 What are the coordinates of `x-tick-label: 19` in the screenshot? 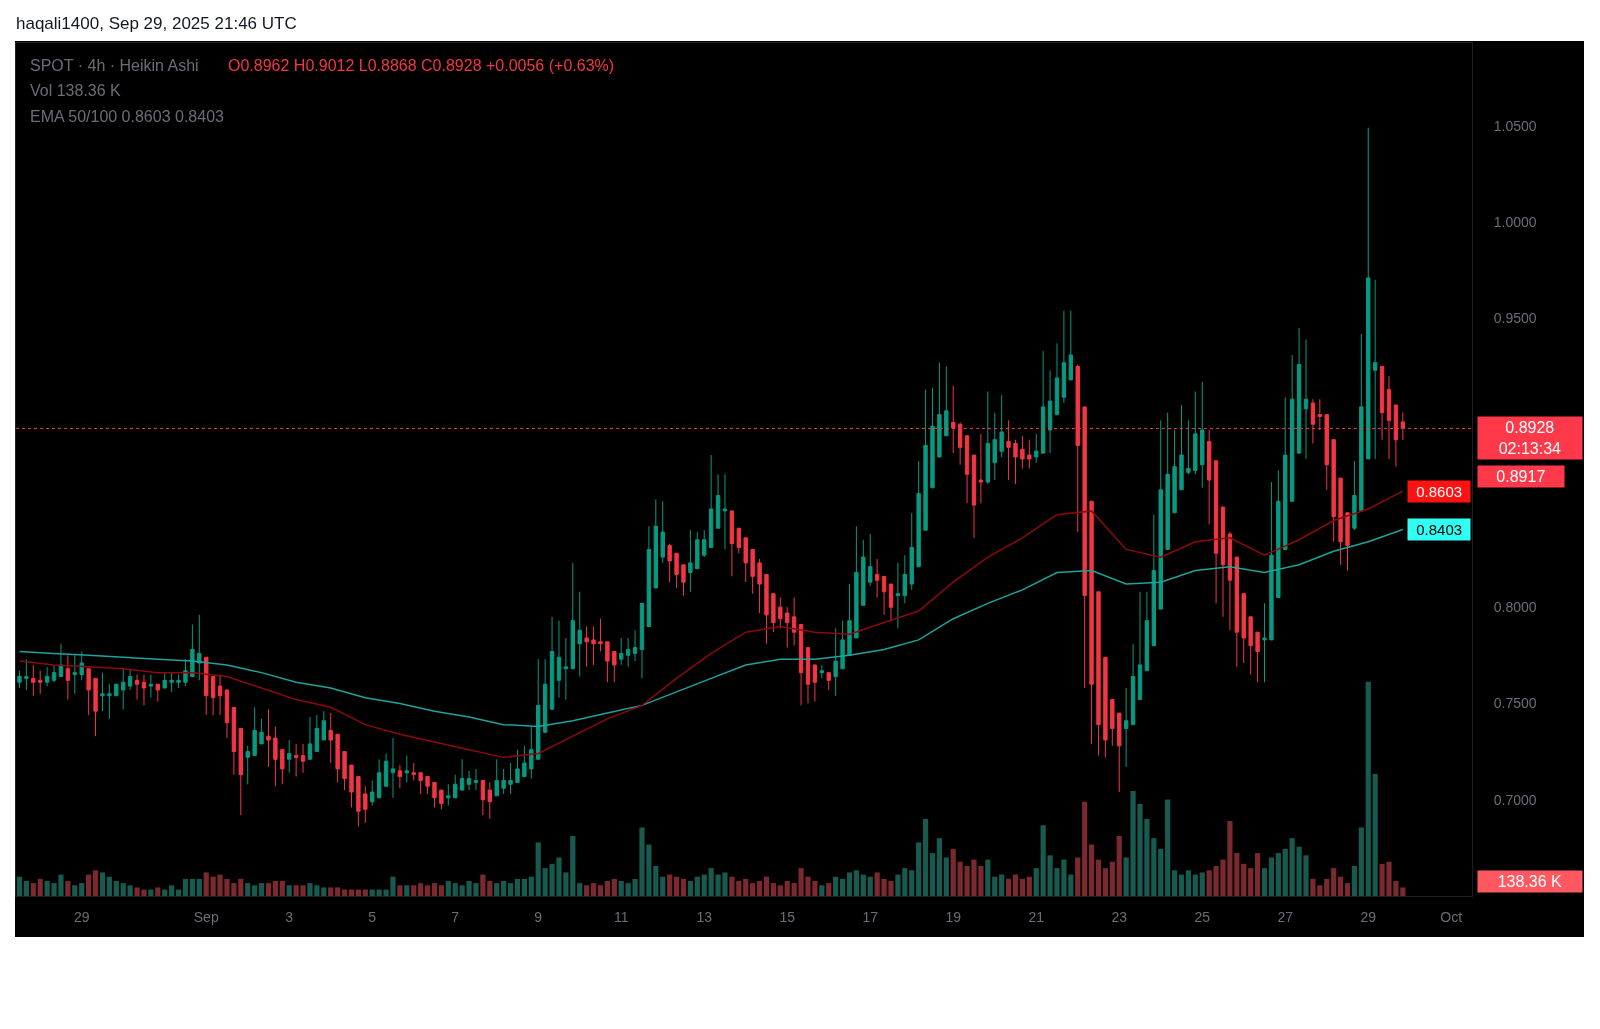 It's located at (953, 916).